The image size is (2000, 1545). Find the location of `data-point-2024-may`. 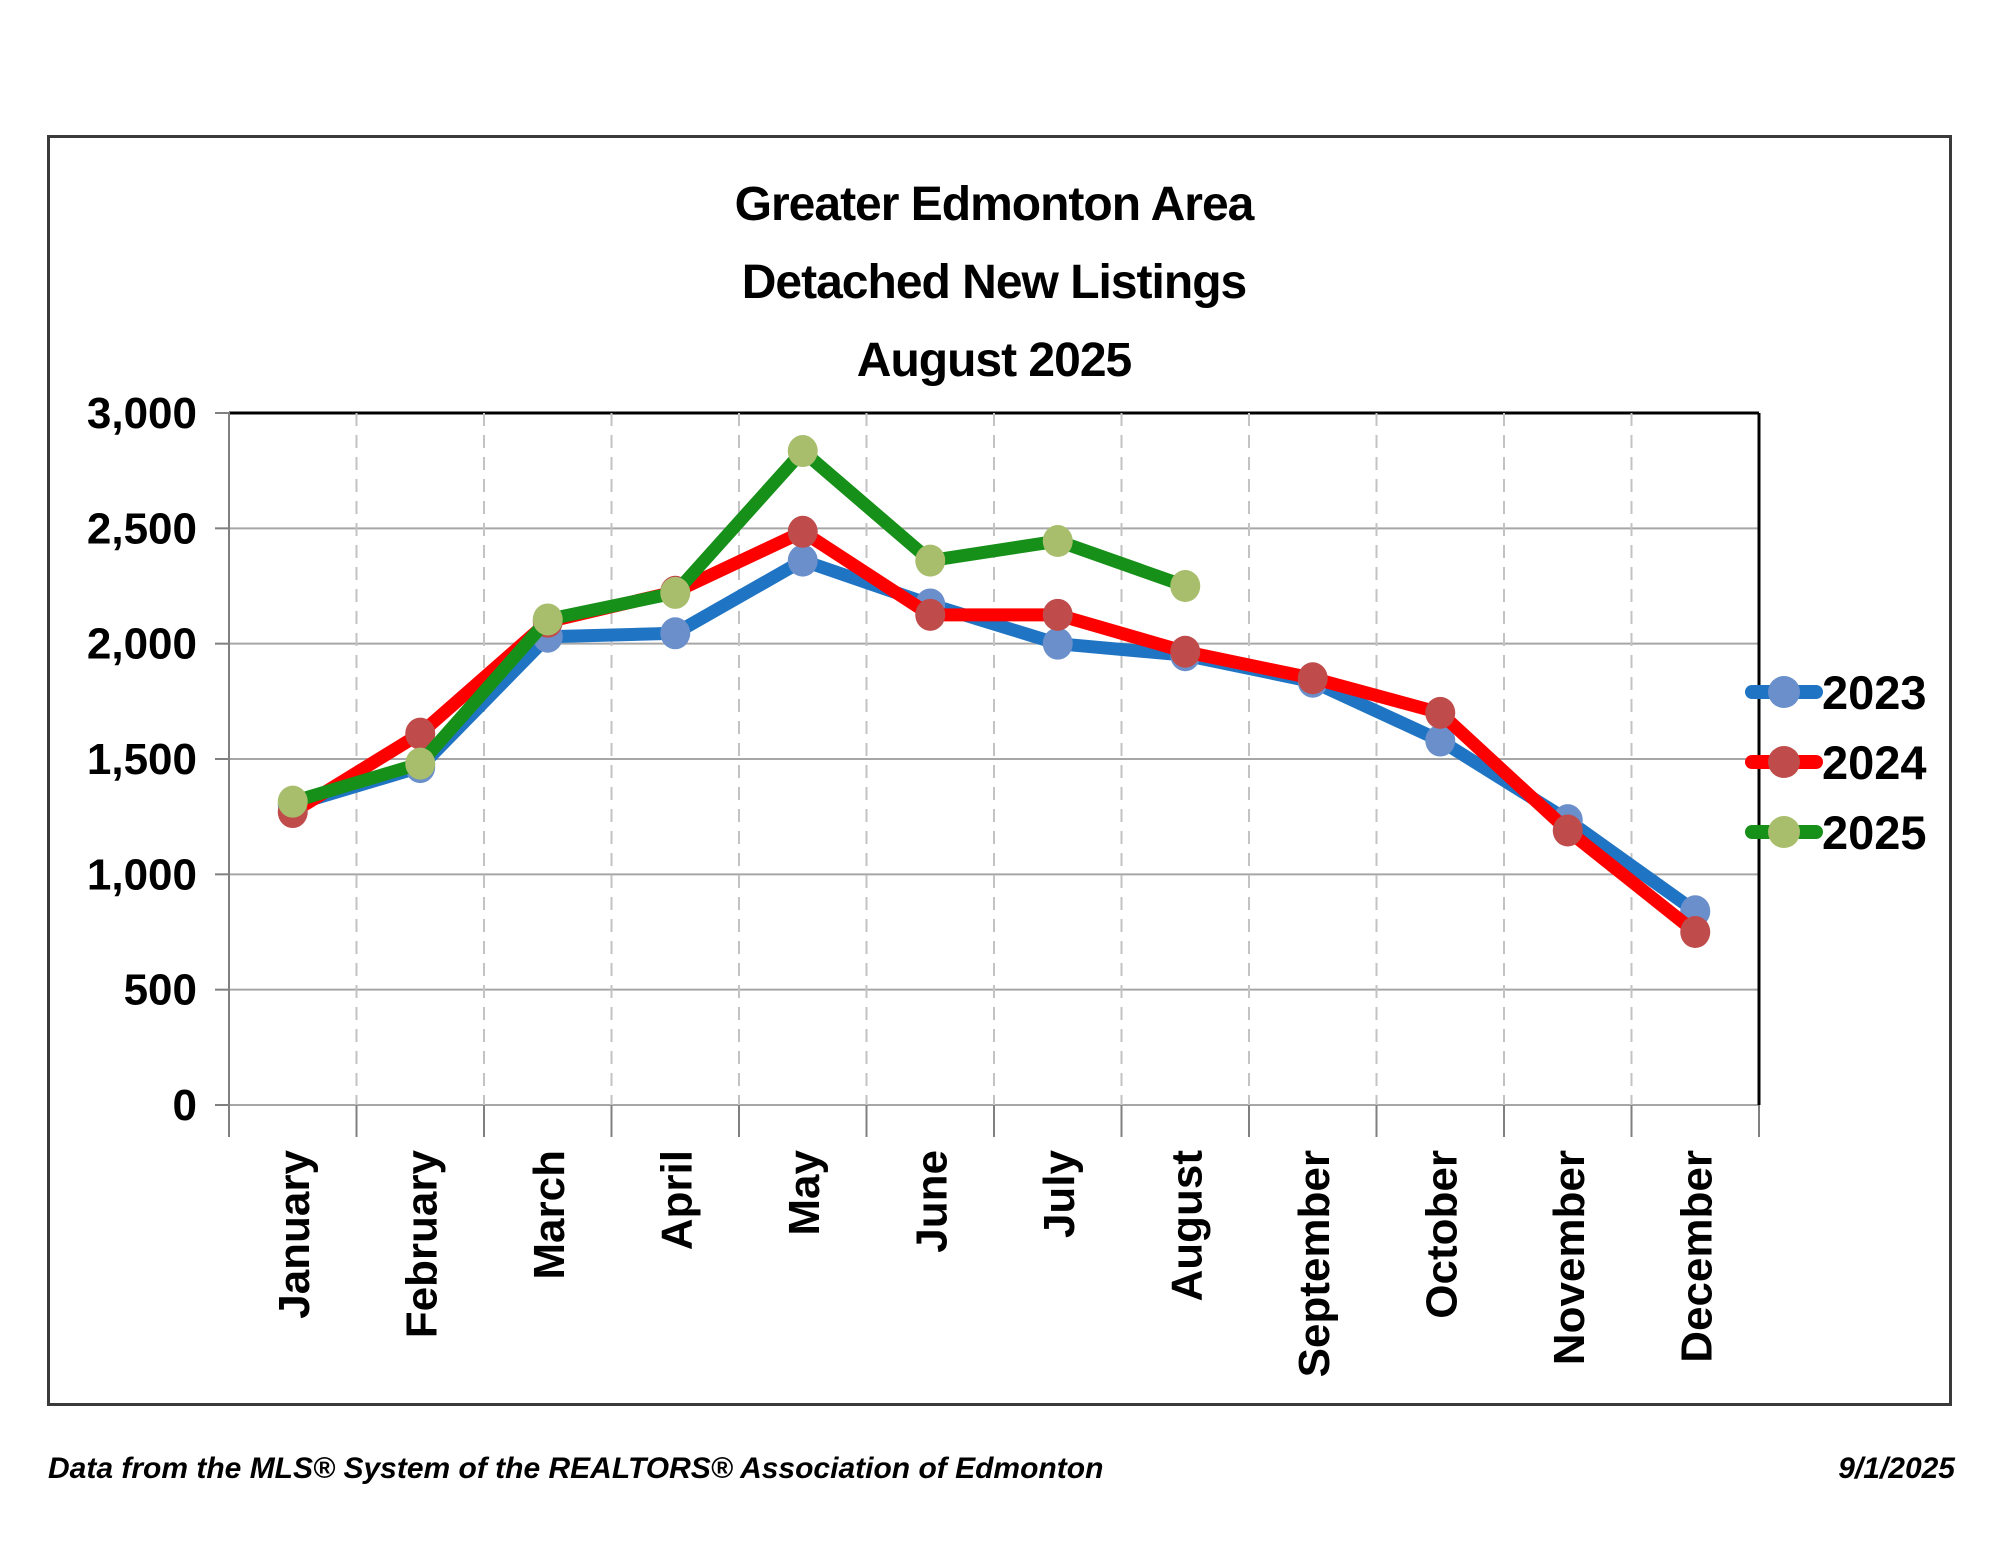

data-point-2024-may is located at coordinates (802, 531).